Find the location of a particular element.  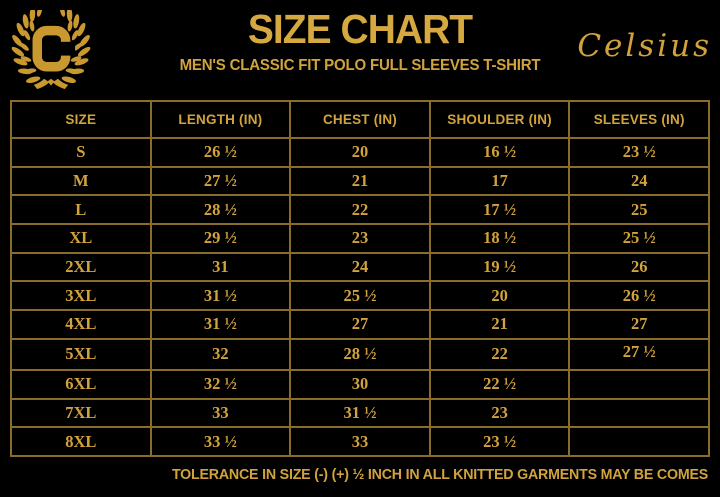

measurement-cell: 33 ½ is located at coordinates (220, 441).